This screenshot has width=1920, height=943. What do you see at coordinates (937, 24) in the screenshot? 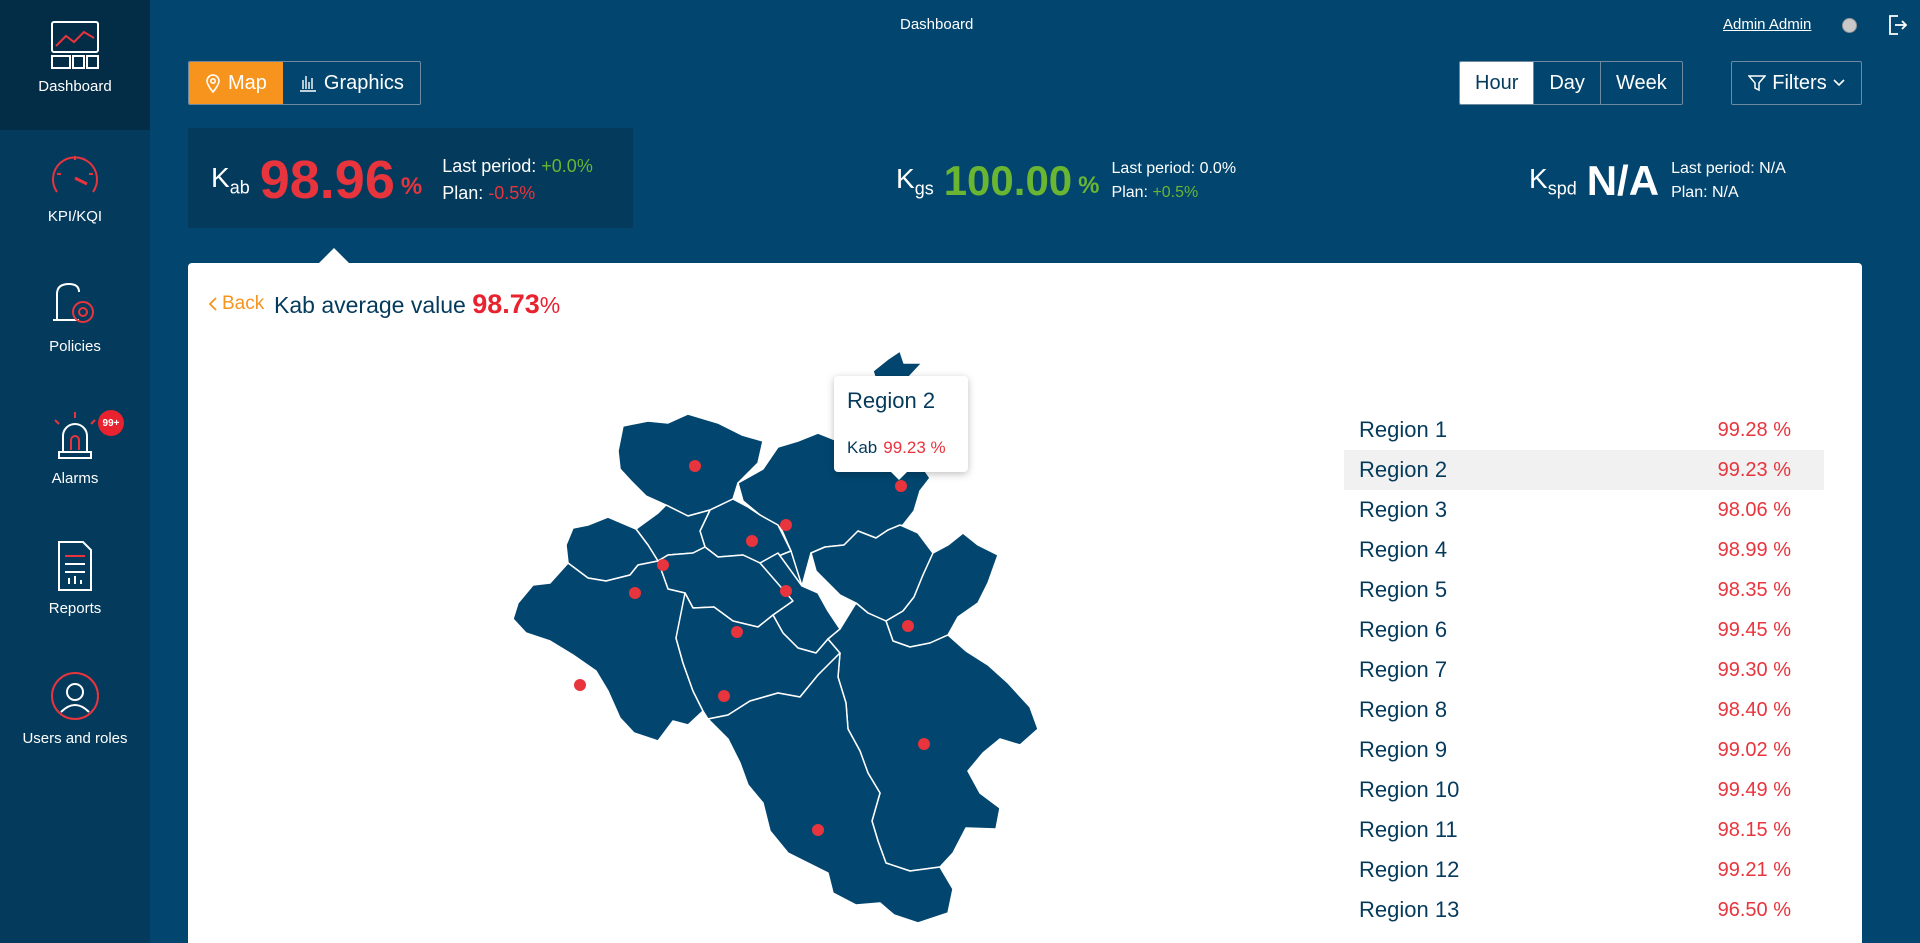
I see `page-title: Dashboard` at bounding box center [937, 24].